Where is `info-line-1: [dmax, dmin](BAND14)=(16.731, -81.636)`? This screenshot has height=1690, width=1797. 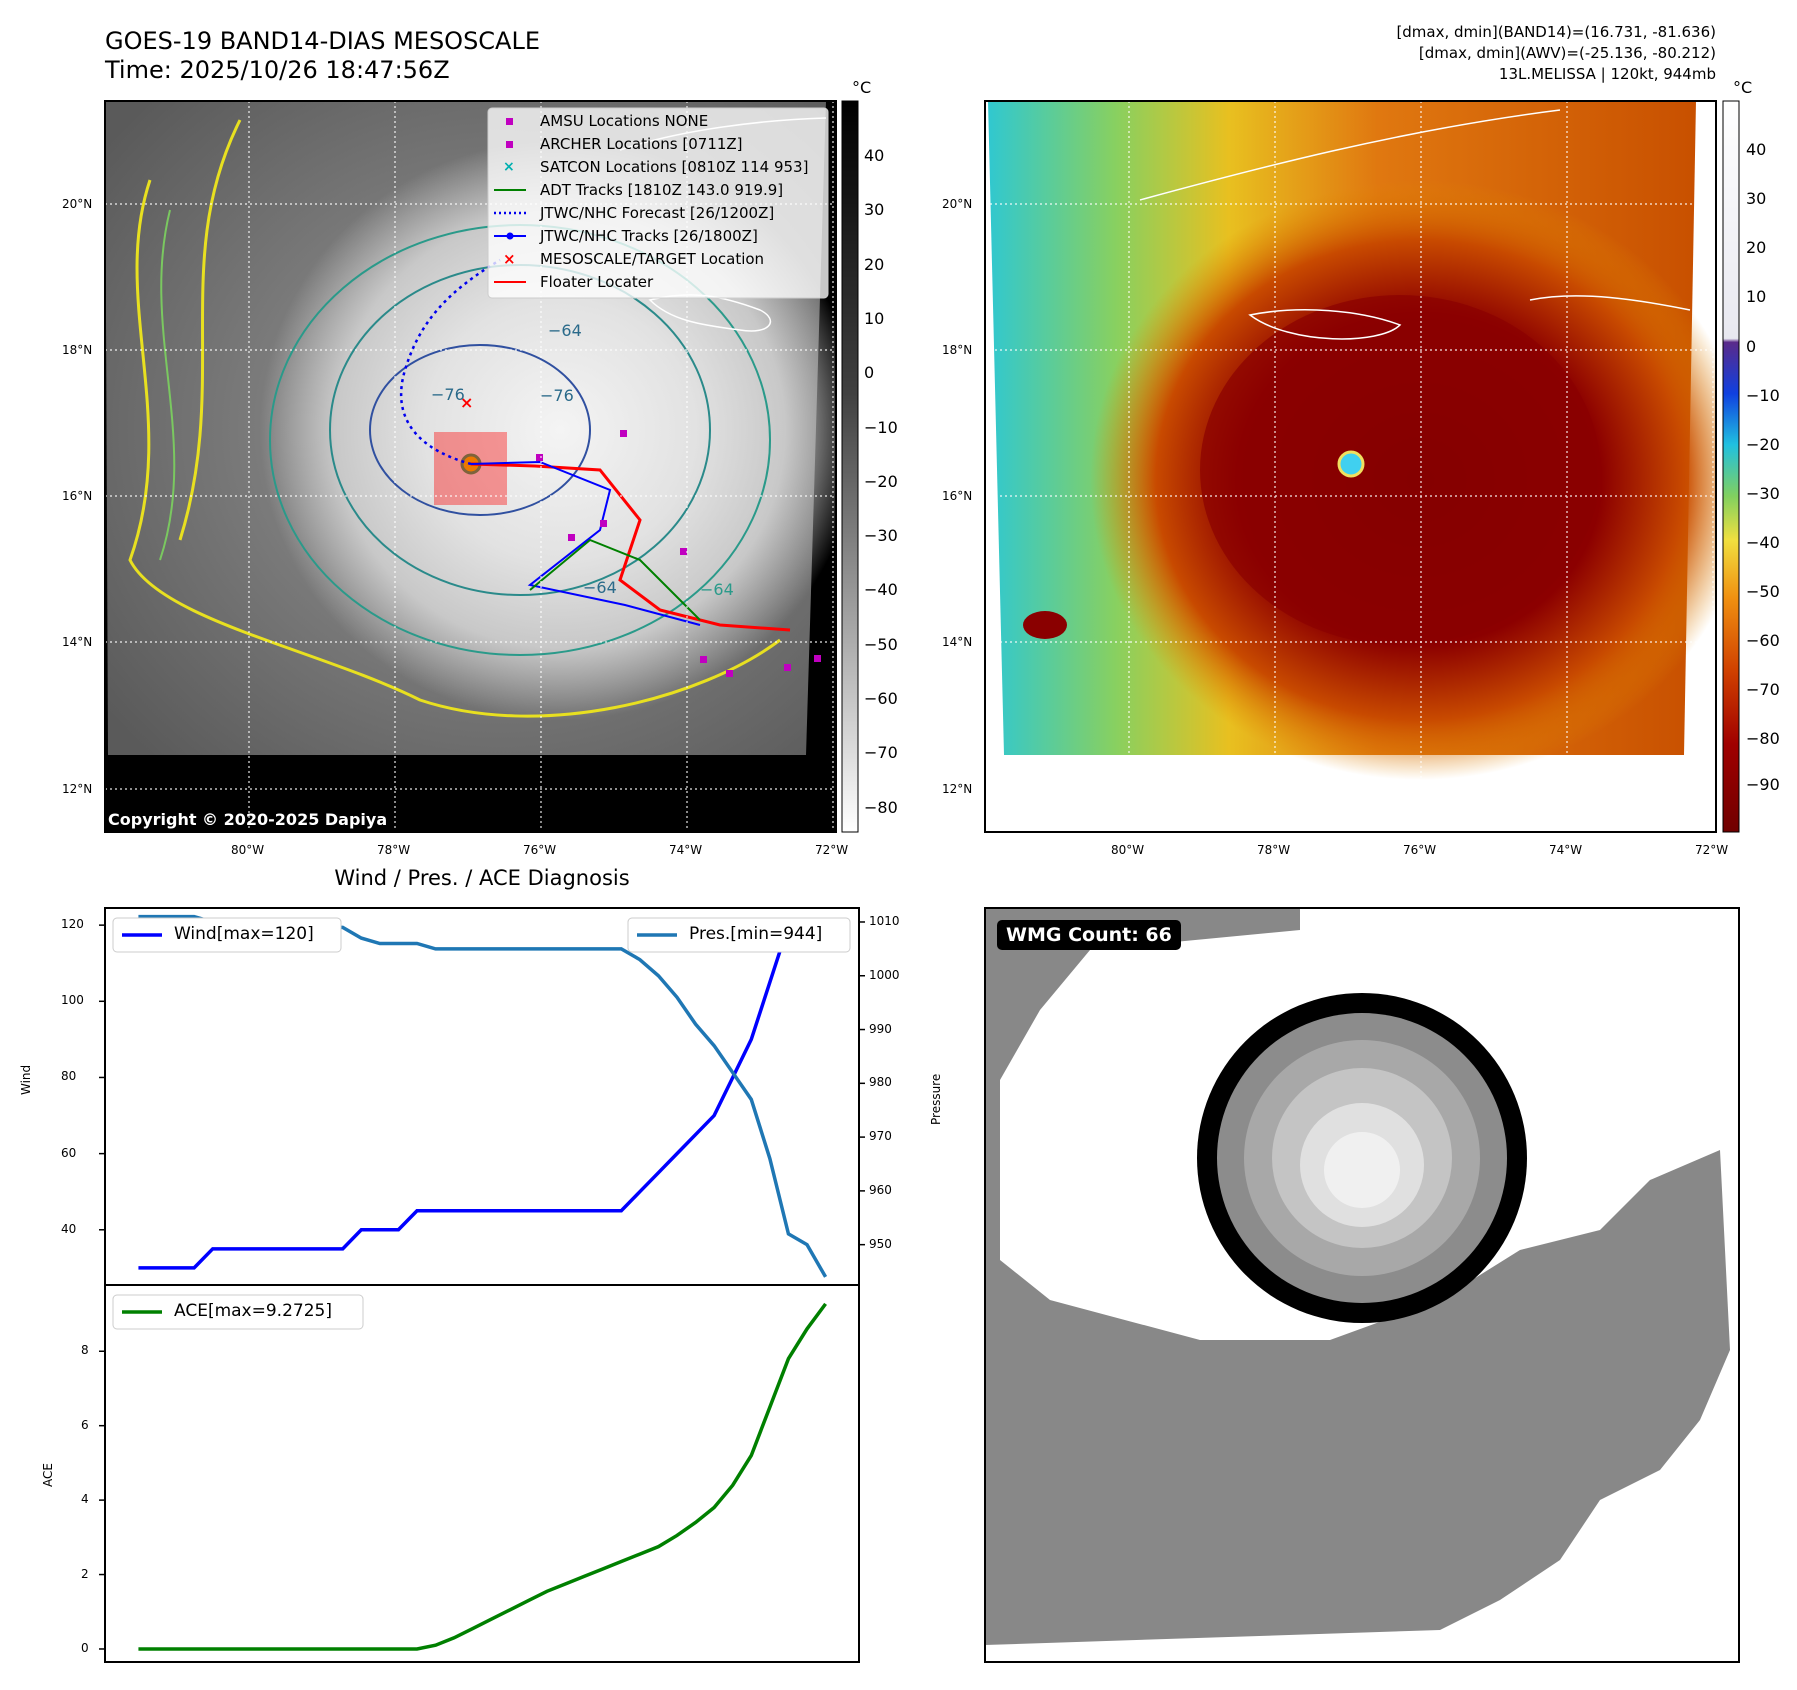
info-line-1: [dmax, dmin](BAND14)=(16.731, -81.636) is located at coordinates (1556, 32).